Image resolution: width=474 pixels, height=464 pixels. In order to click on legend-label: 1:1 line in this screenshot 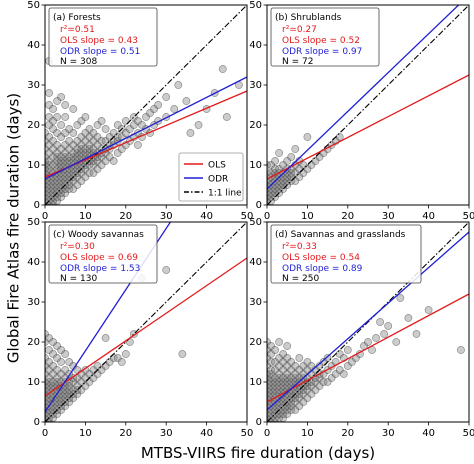, I will do `click(225, 194)`.